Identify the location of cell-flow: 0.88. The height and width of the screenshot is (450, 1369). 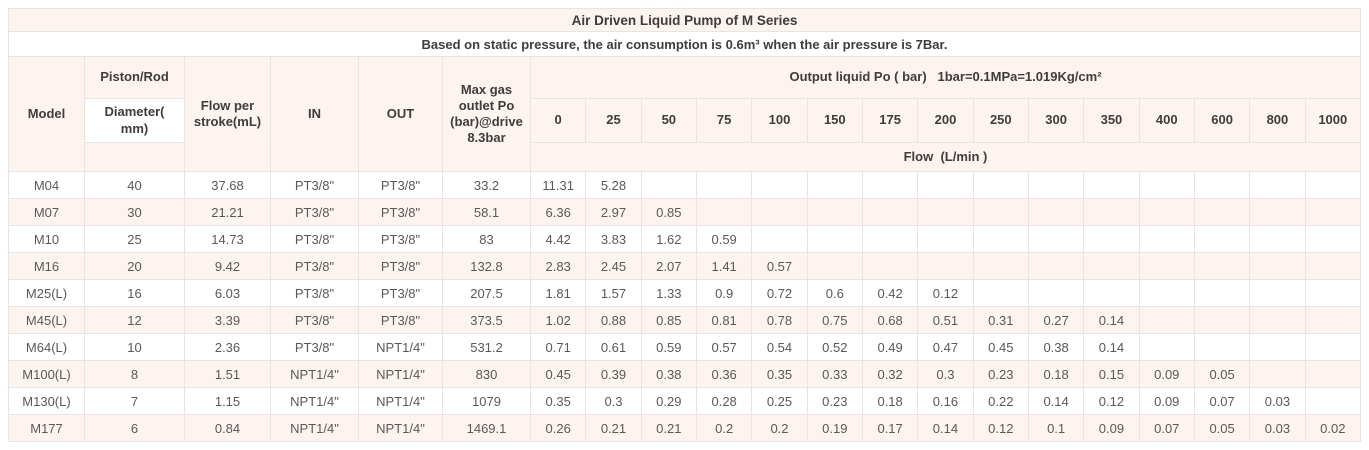
(613, 320).